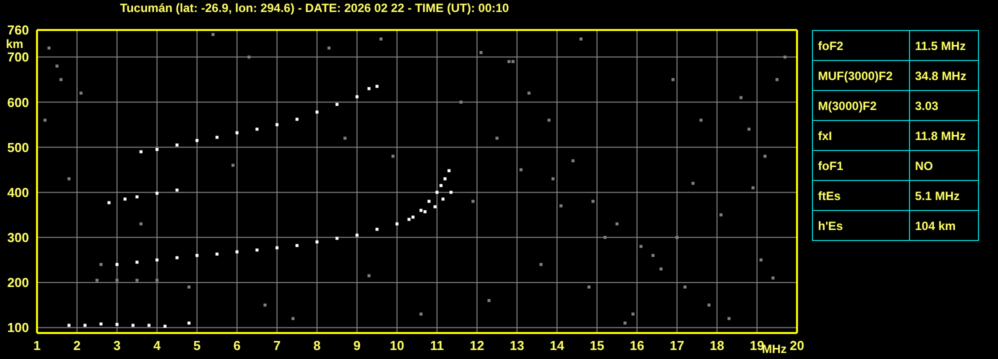 This screenshot has height=359, width=998. Describe the element at coordinates (944, 225) in the screenshot. I see `text: 104 km` at that location.